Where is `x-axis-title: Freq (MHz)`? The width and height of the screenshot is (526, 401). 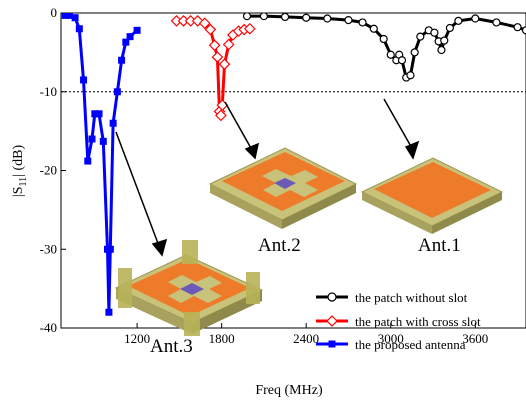 x-axis-title: Freq (MHz) is located at coordinates (289, 390).